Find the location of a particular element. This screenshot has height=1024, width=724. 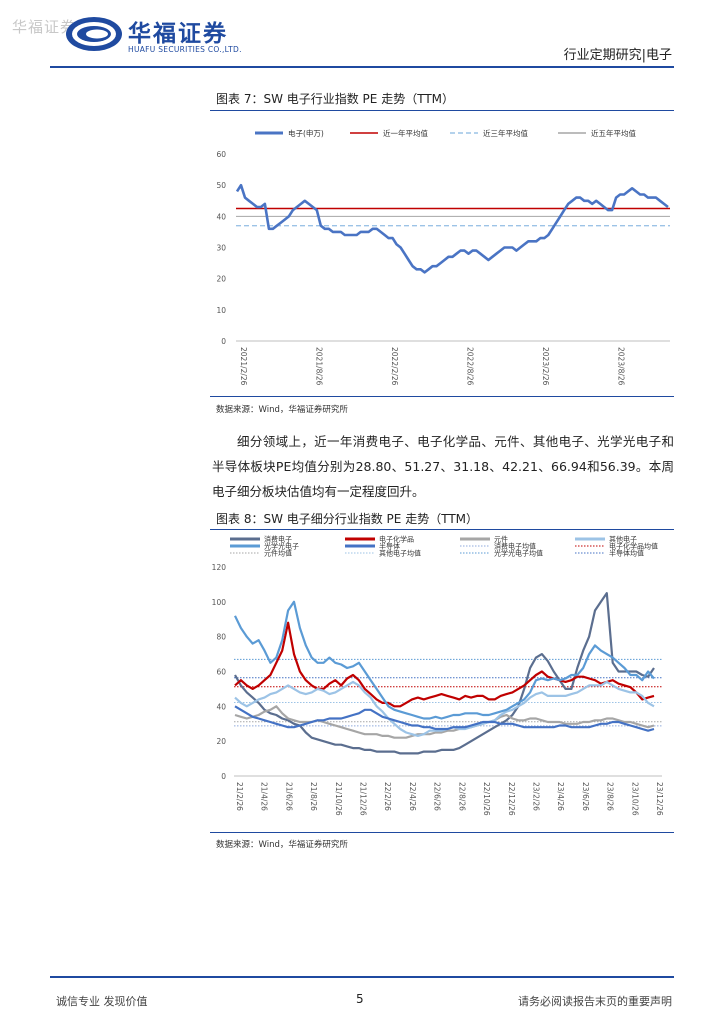

page-number: 5 is located at coordinates (360, 999).